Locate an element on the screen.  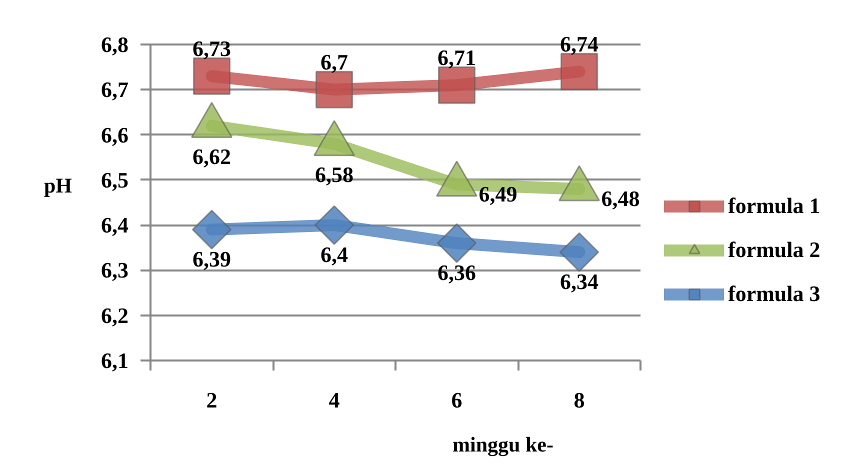
y-tick-label: 6,4 is located at coordinates (114, 225).